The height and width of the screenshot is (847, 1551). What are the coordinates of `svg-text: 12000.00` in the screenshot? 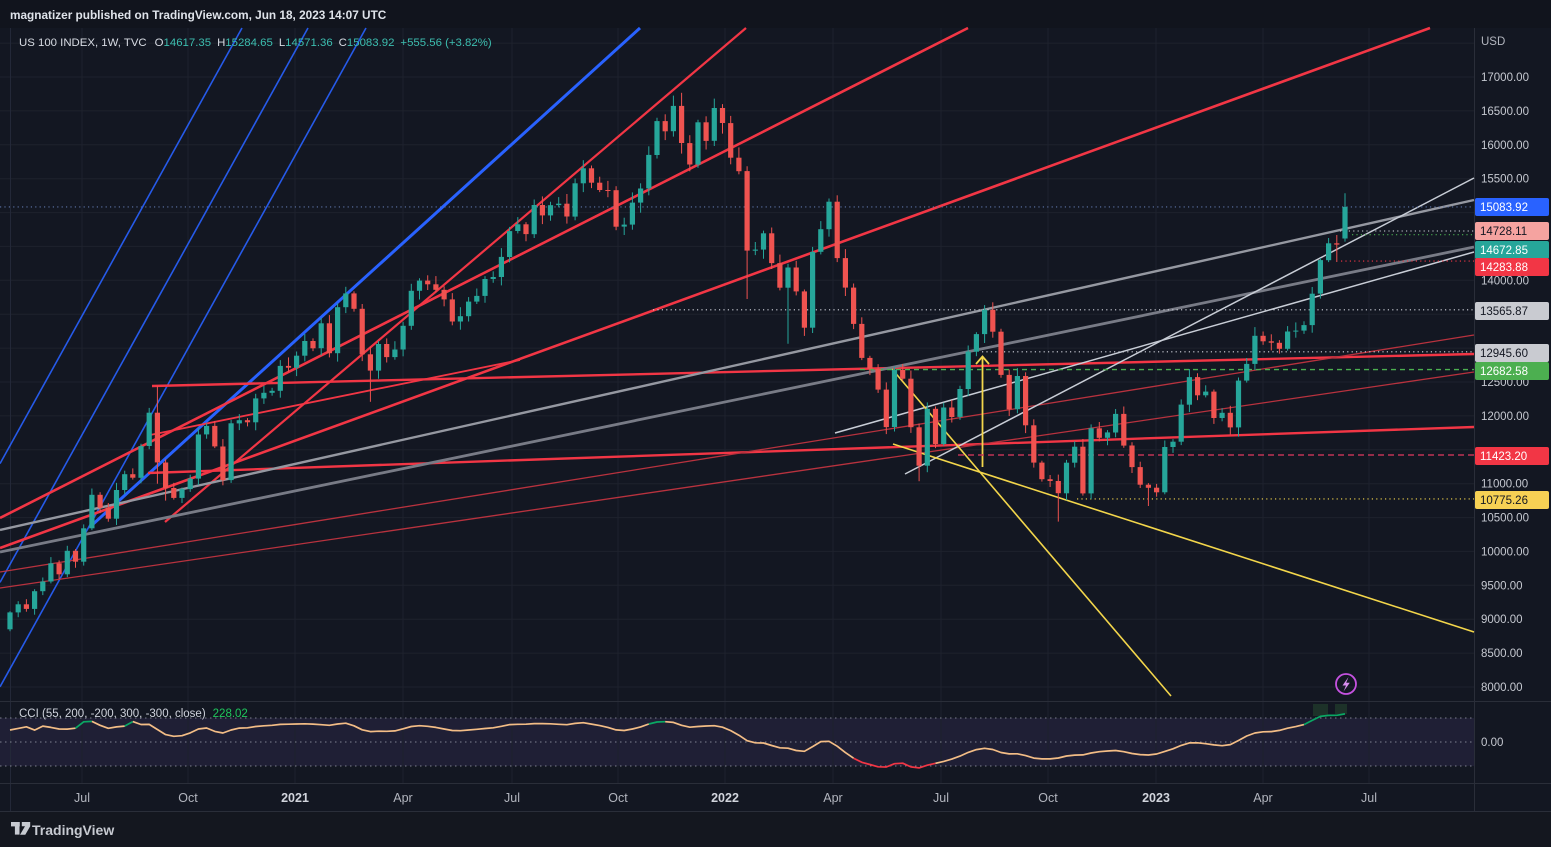 It's located at (1505, 417).